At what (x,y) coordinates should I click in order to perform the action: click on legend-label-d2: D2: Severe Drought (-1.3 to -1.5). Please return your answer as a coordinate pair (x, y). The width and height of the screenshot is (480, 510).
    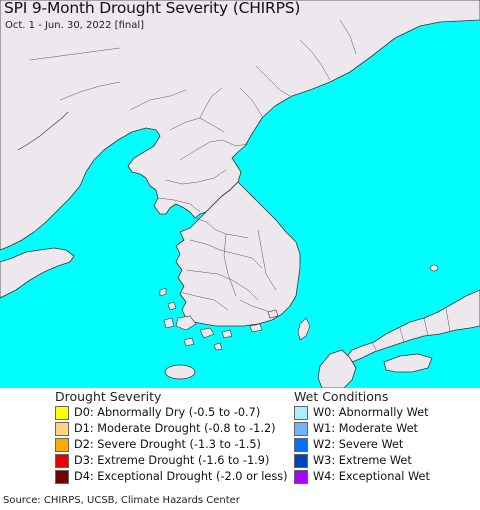
    Looking at the image, I should click on (167, 444).